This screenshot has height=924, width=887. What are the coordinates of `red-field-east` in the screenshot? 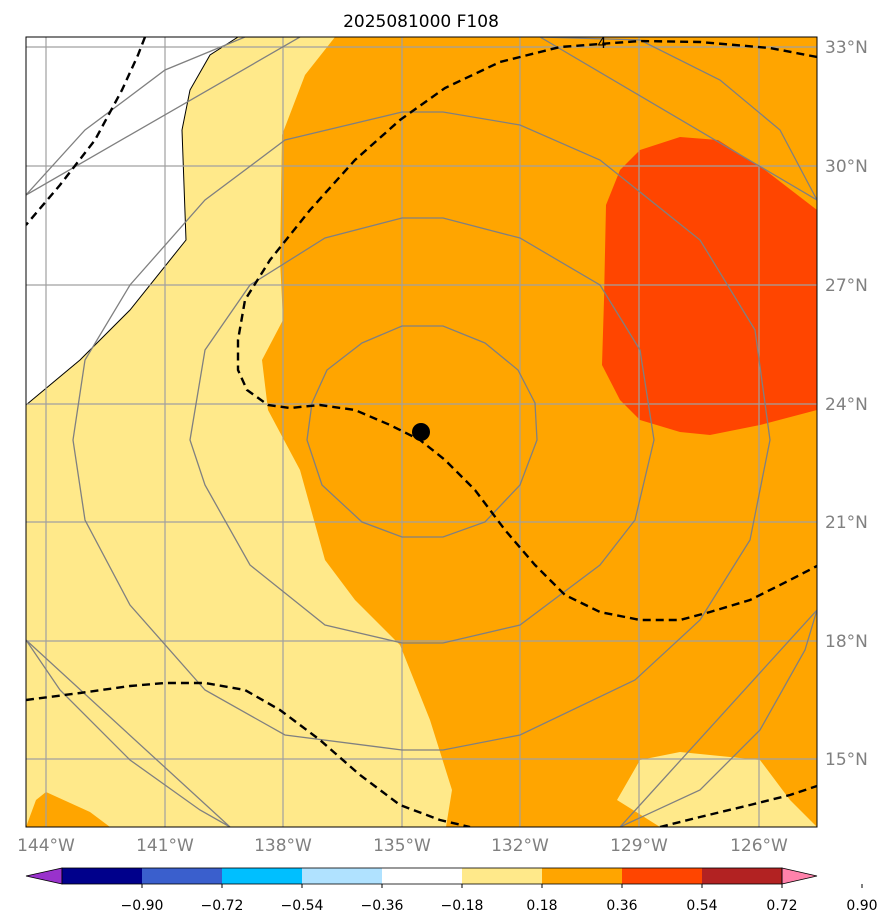 It's located at (709, 286).